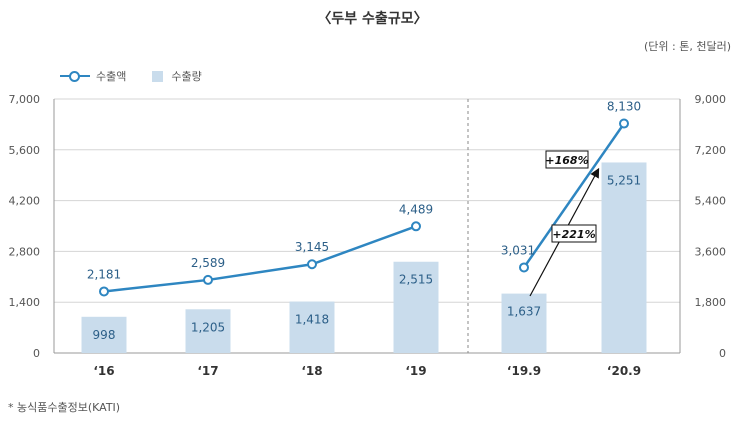 The image size is (745, 423). I want to click on legend-line-label: 수출액, so click(111, 76).